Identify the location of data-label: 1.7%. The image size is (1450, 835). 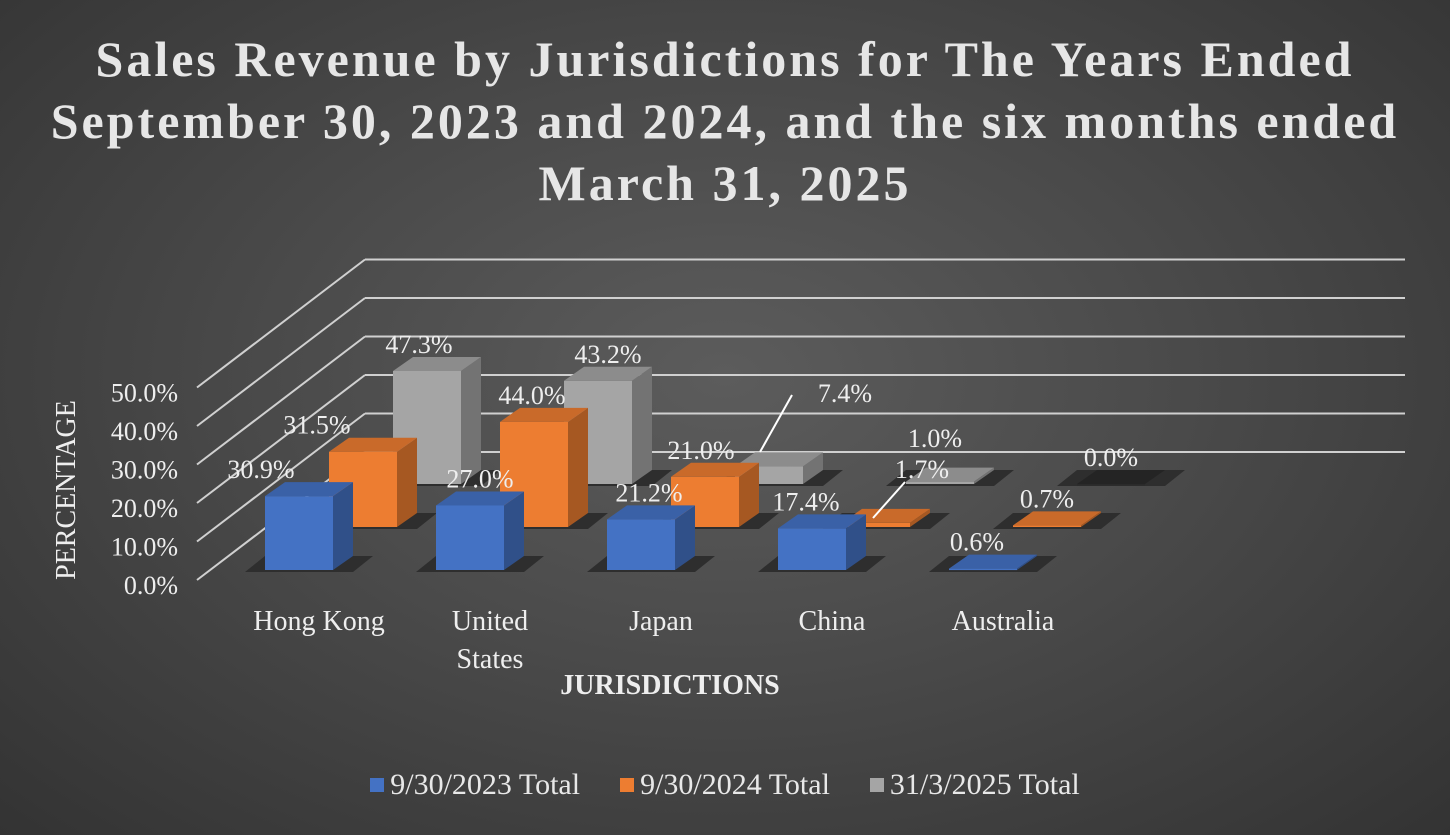
(922, 469).